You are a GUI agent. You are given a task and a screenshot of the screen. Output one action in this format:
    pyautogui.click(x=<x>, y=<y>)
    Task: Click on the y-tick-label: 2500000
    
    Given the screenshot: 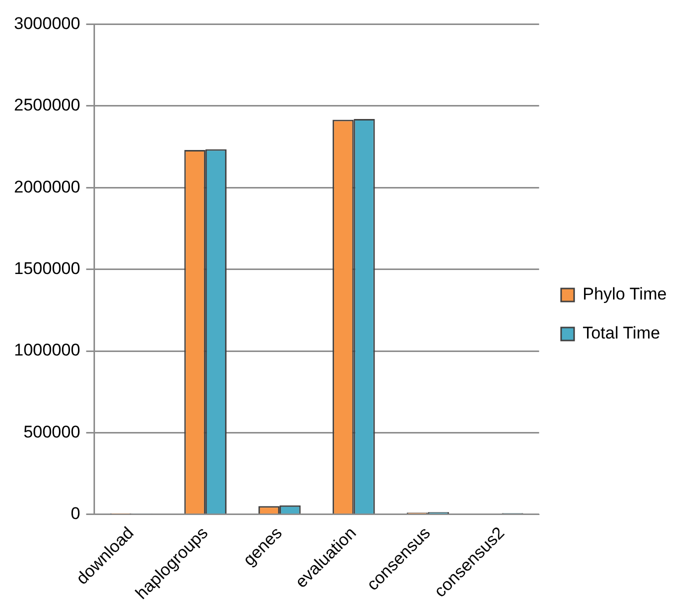 What is the action you would take?
    pyautogui.click(x=47, y=105)
    